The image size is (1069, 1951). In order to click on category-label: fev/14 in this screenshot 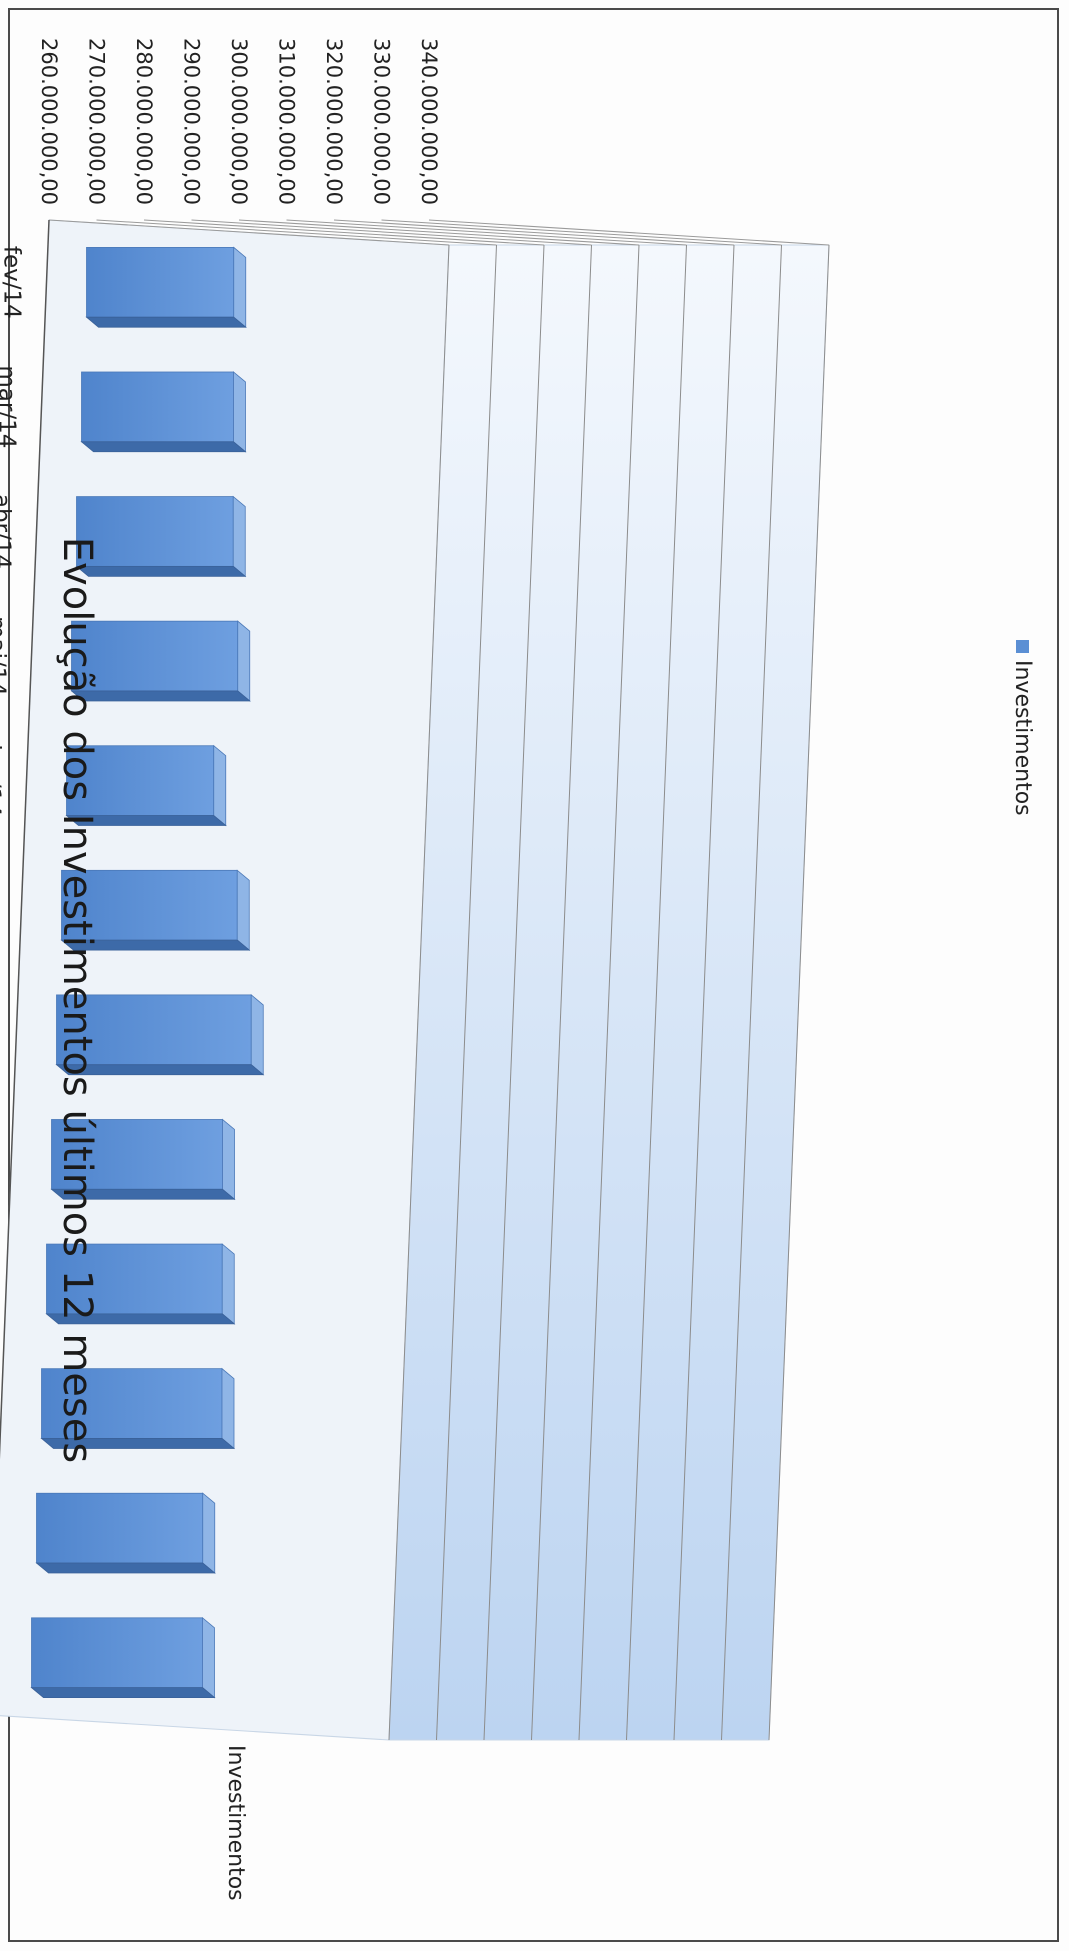, I will do `click(12, 282)`.